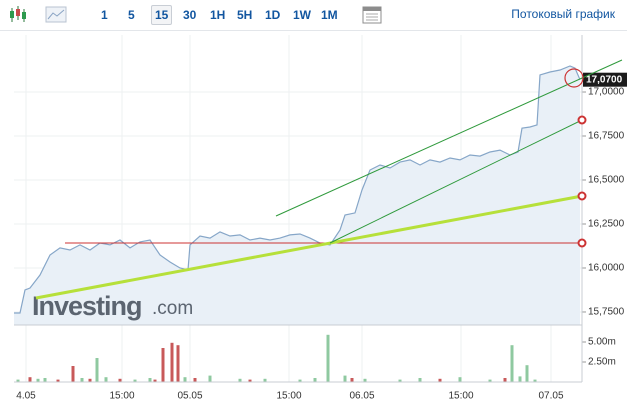 The width and height of the screenshot is (627, 407). I want to click on last-price-box, so click(605, 79).